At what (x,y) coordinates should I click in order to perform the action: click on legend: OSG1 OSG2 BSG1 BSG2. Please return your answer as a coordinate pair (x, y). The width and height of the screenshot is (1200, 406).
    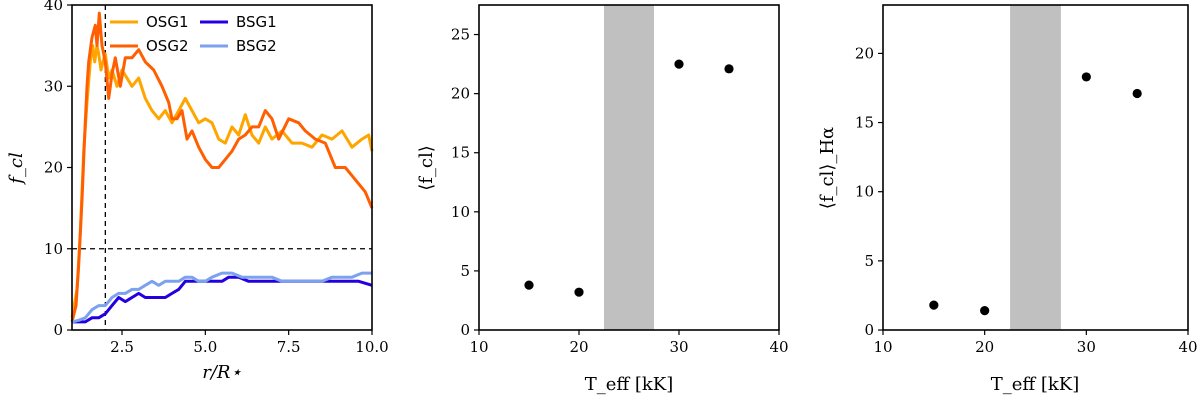
    Looking at the image, I should click on (193, 34).